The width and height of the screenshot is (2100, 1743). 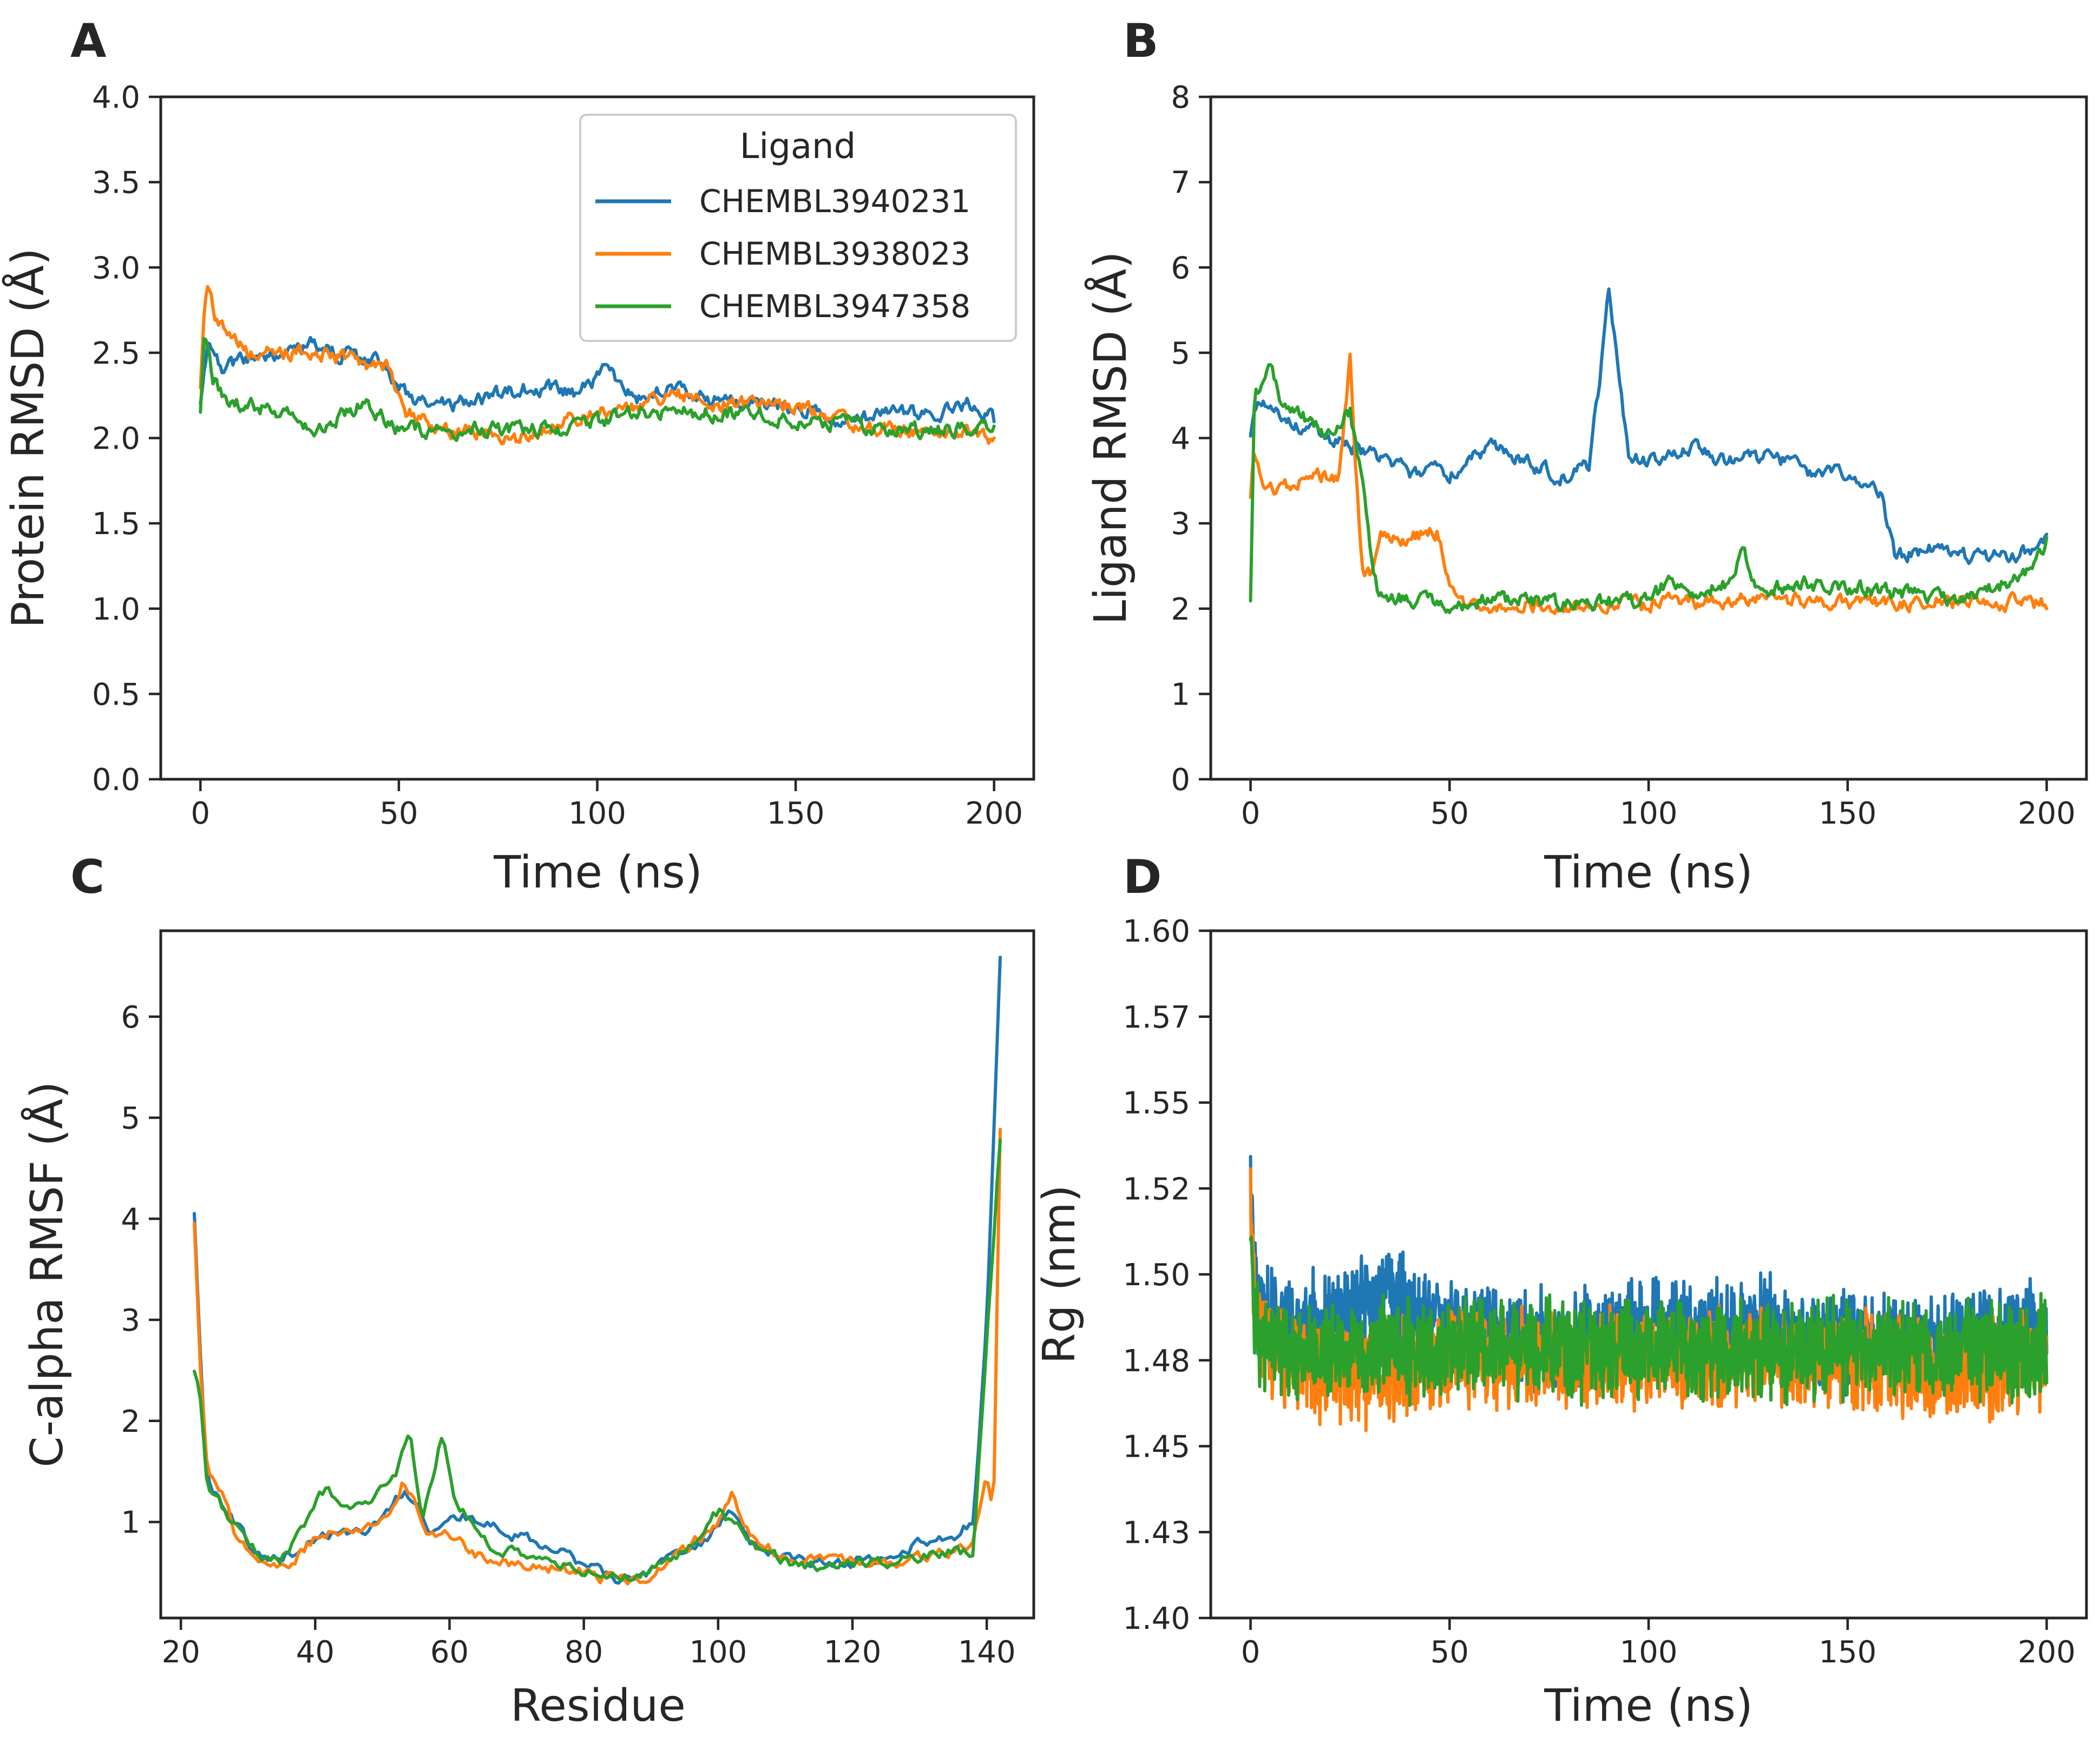 What do you see at coordinates (130, 1523) in the screenshot?
I see `y-tick-label-c-0: 1` at bounding box center [130, 1523].